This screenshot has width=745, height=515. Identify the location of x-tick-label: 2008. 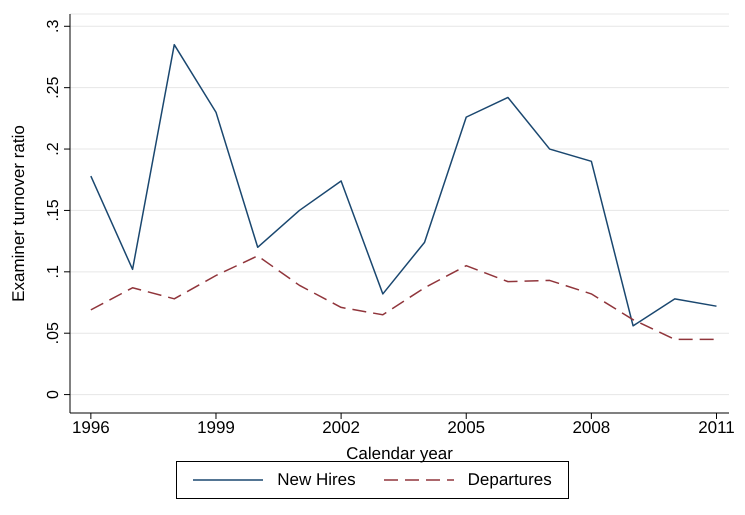
(591, 428).